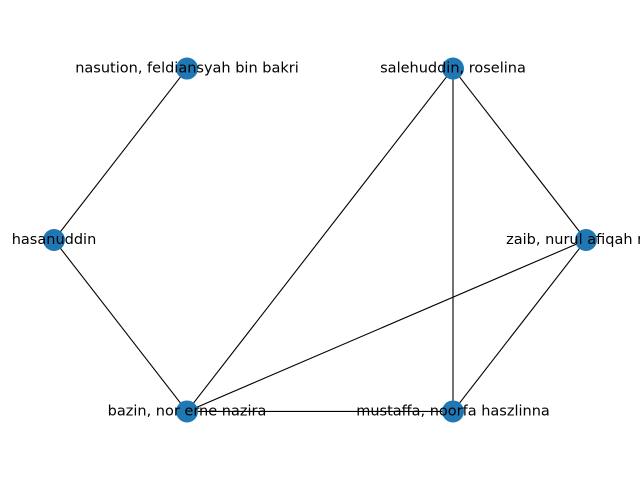  I want to click on edge-n1-n2, so click(120, 154).